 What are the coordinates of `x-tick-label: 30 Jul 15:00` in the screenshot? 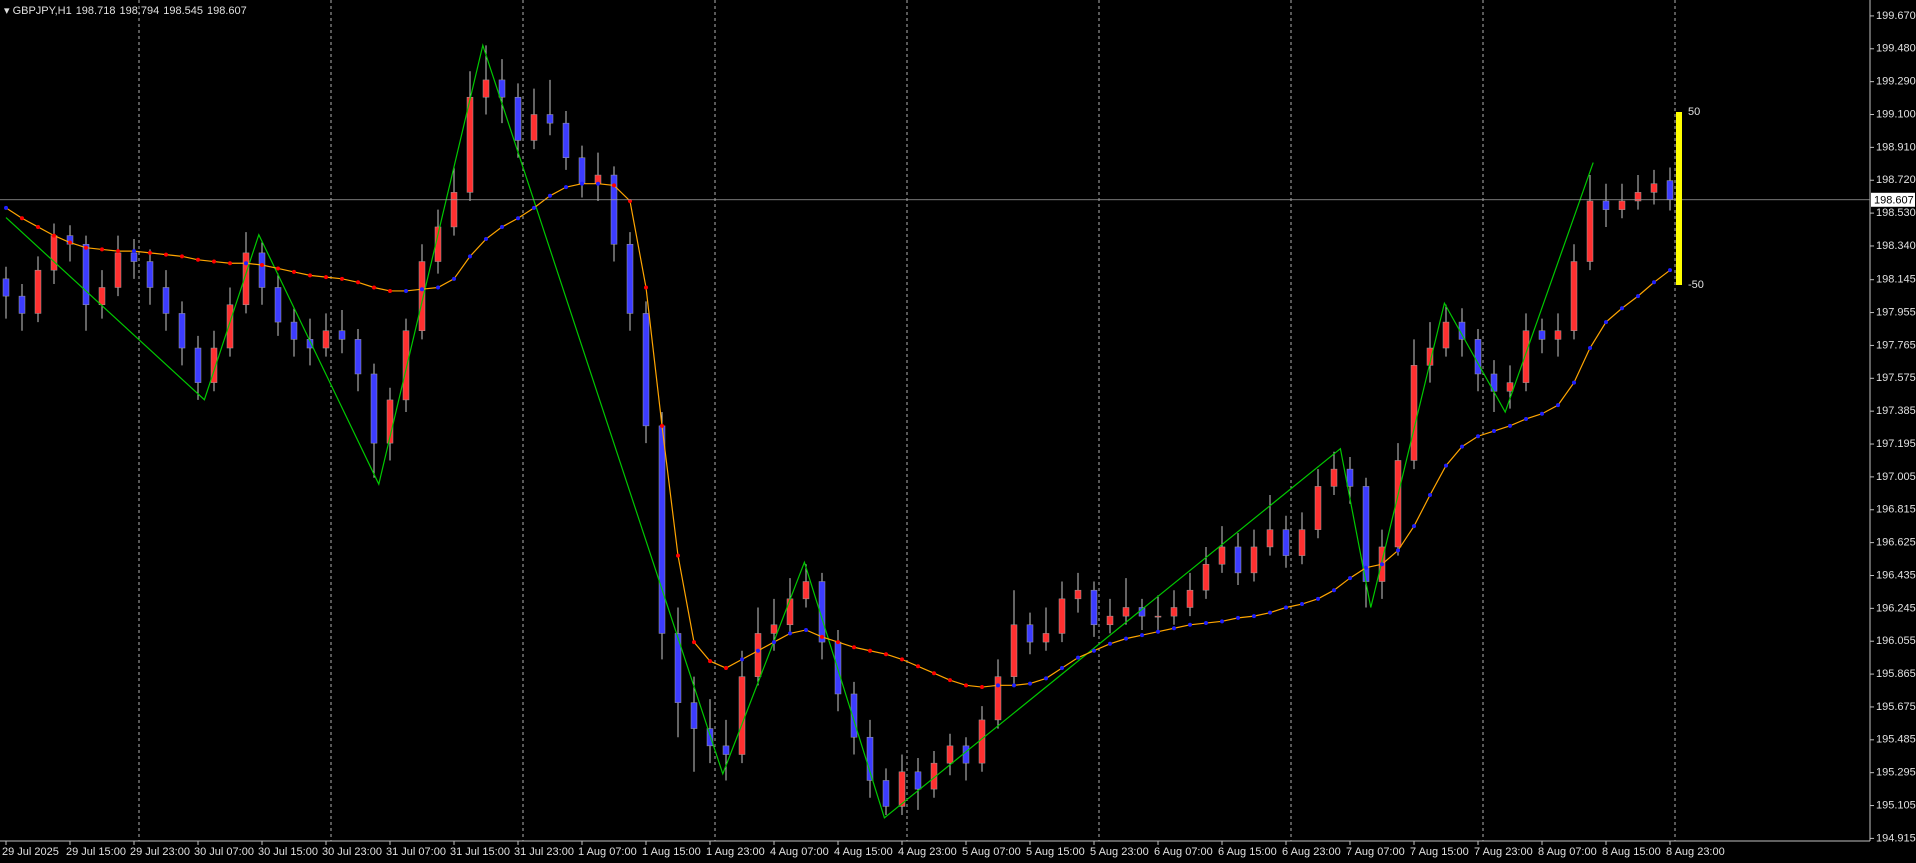 It's located at (288, 852).